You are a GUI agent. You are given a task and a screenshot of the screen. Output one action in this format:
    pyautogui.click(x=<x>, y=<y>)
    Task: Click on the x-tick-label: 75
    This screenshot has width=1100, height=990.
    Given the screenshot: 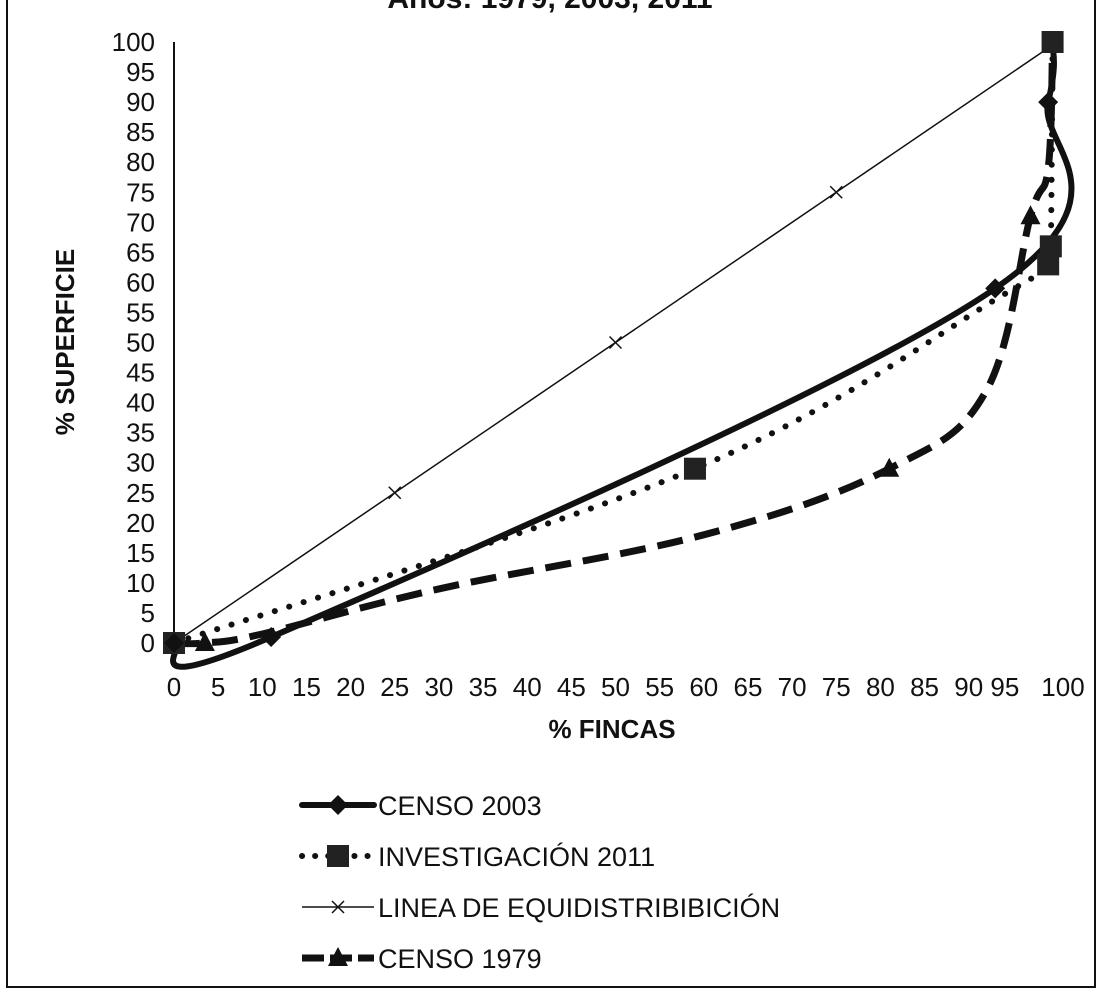 What is the action you would take?
    pyautogui.click(x=836, y=687)
    